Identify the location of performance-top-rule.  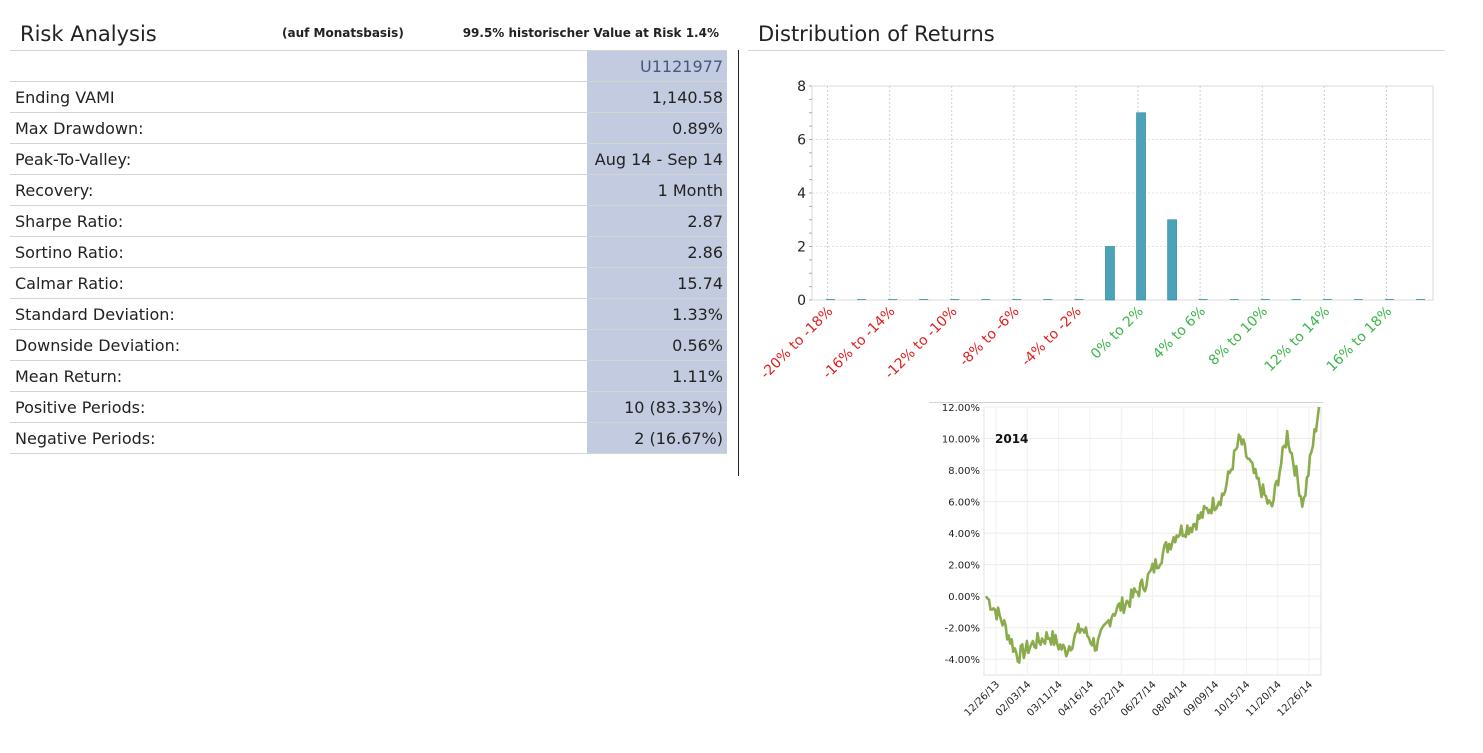
(1126, 402).